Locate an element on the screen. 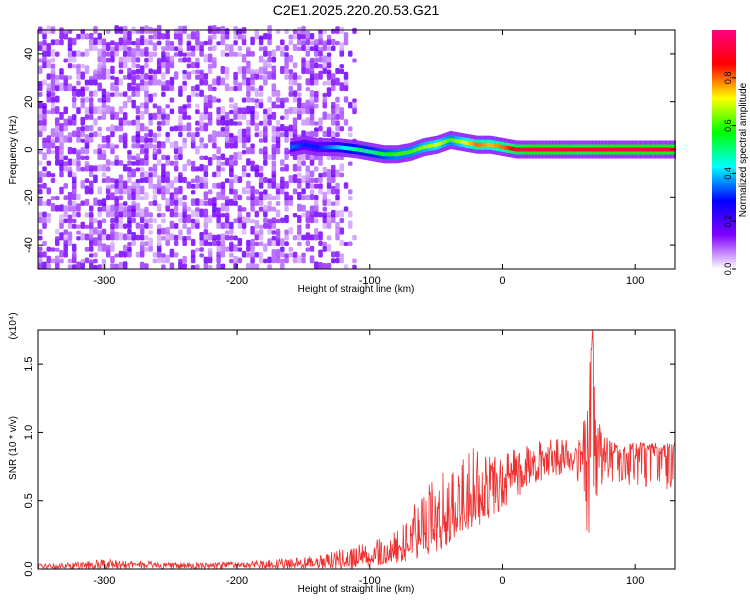  x-tick-label: 100 is located at coordinates (635, 281).